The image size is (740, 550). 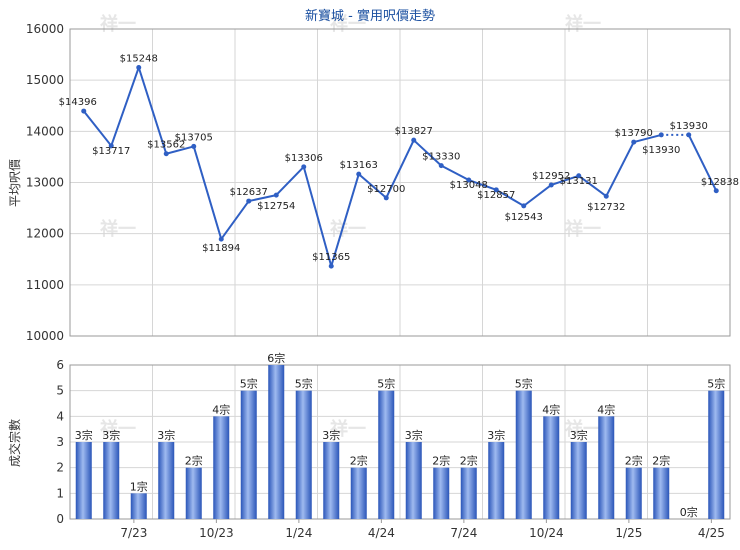 I want to click on price-data-label: $12700, so click(x=386, y=189).